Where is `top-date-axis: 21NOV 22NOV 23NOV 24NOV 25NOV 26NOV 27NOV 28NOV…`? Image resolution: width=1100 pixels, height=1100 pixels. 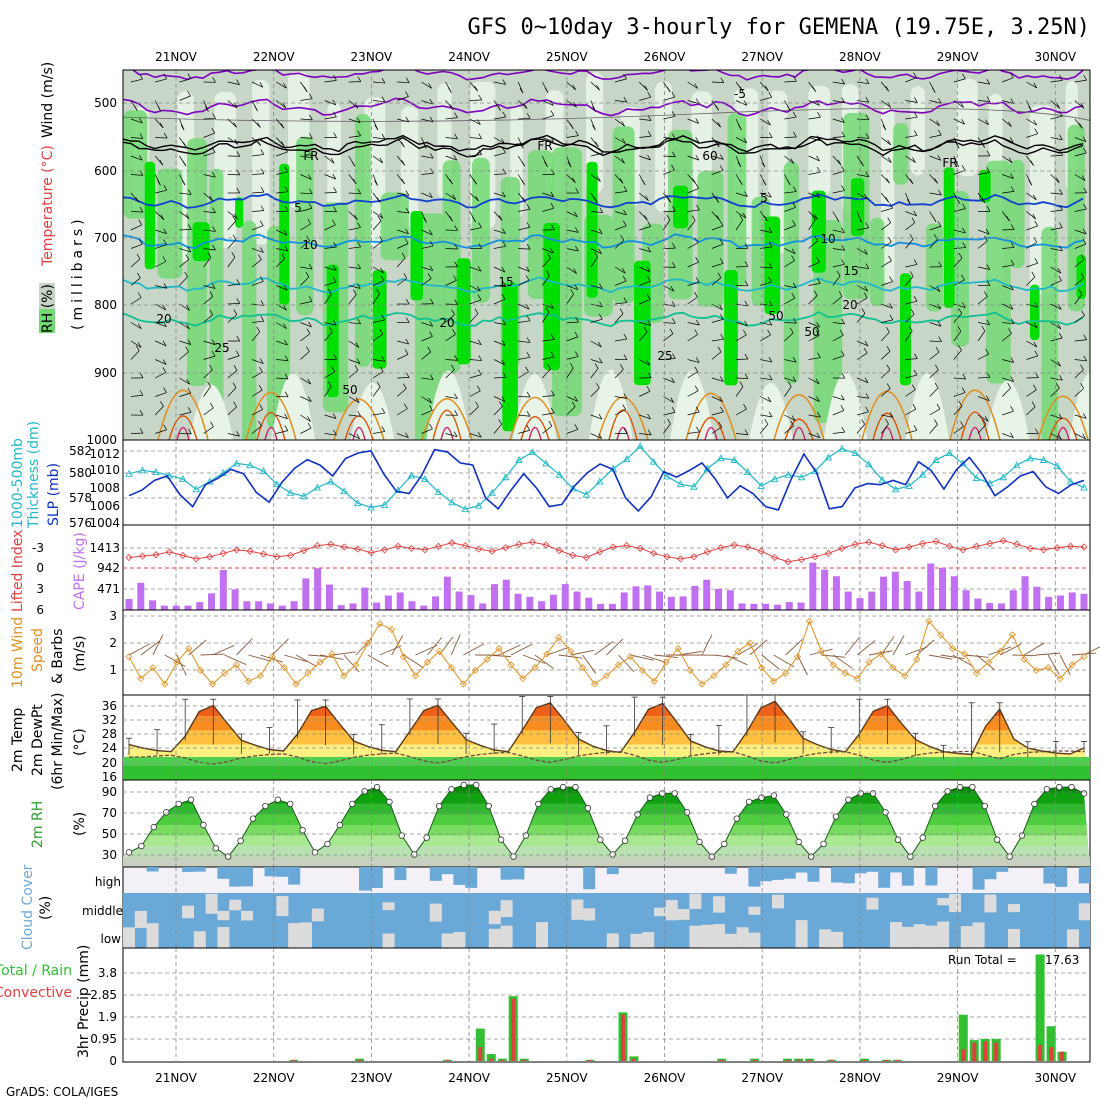 top-date-axis: 21NOV 22NOV 23NOV 24NOV 25NOV 26NOV 27NOV 28NOV… is located at coordinates (616, 57).